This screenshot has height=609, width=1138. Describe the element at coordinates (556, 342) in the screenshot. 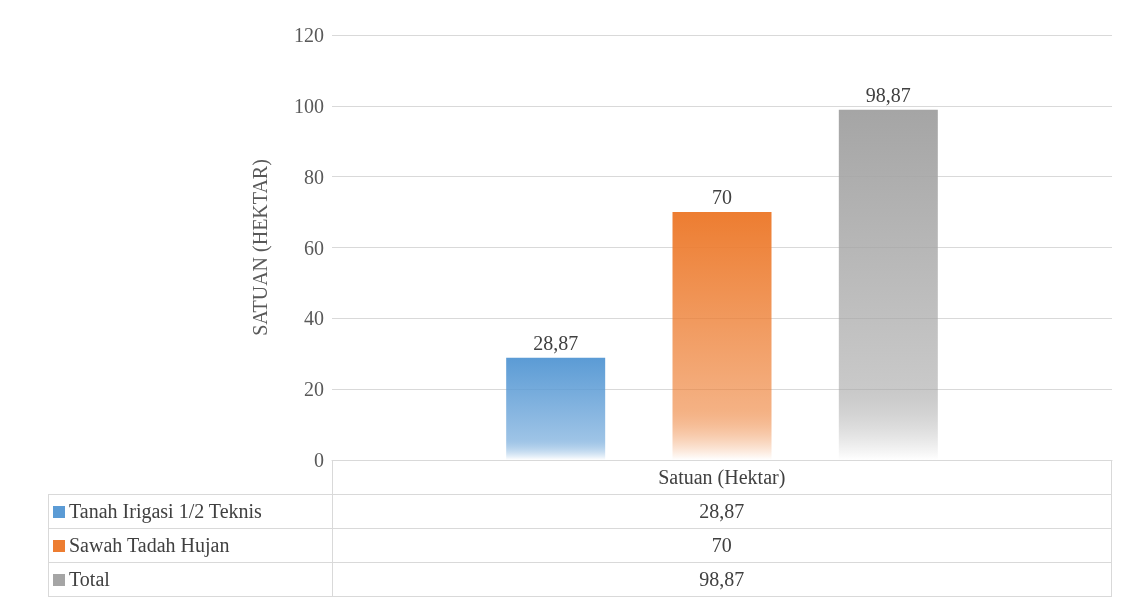

I see `data-label: 28,87` at that location.